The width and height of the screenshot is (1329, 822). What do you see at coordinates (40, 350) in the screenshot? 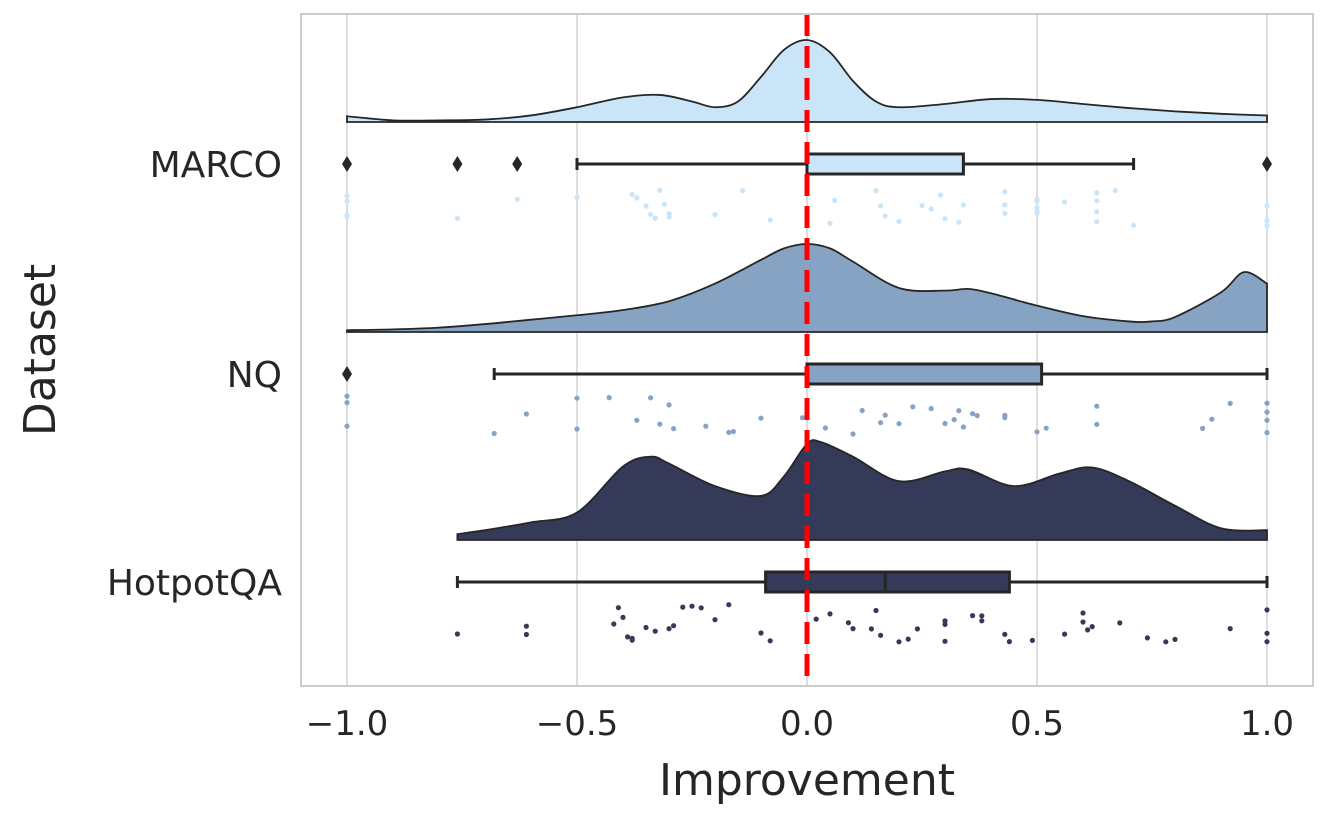
I see `y-axis-title: Dataset` at bounding box center [40, 350].